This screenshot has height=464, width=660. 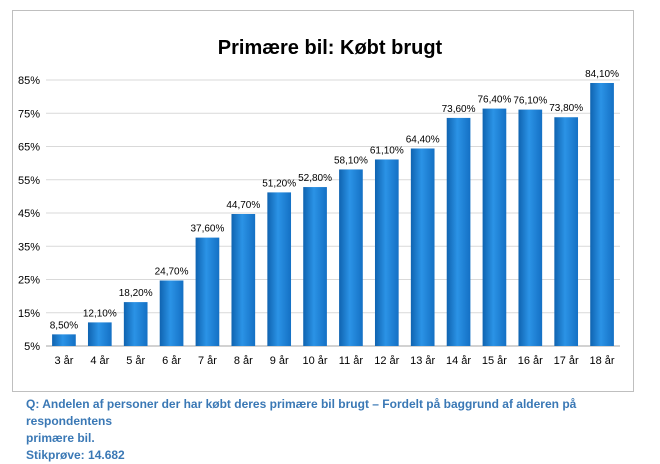 What do you see at coordinates (279, 183) in the screenshot?
I see `bar-value-label: 51,20%` at bounding box center [279, 183].